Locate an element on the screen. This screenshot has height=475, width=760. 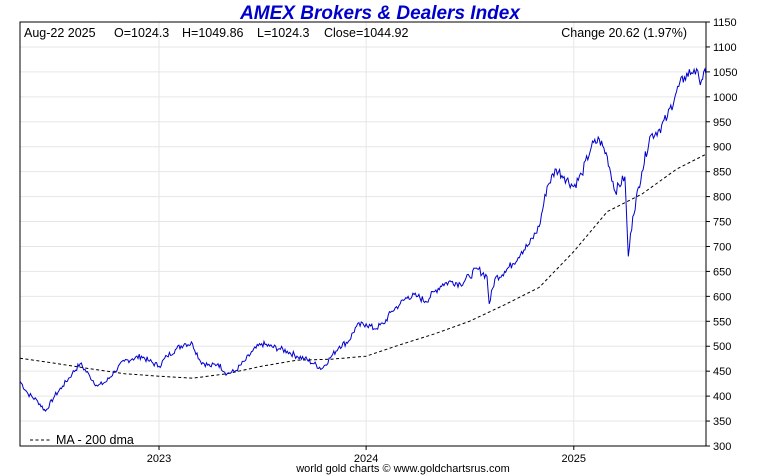
x-tick-label: 2023 is located at coordinates (159, 459).